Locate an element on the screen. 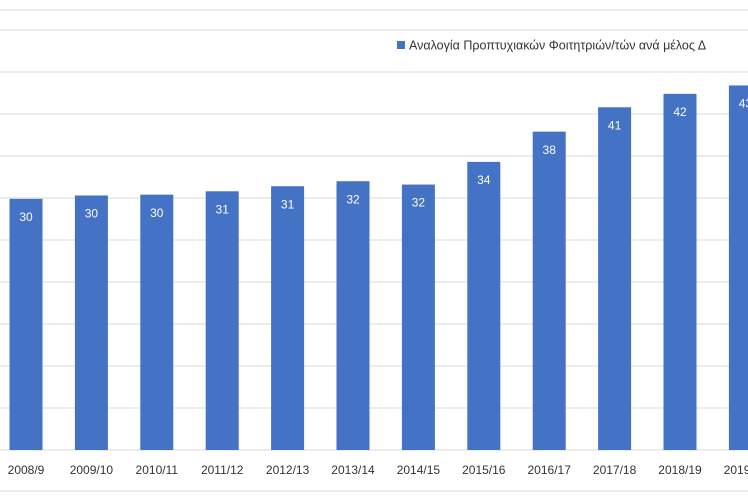 This screenshot has width=748, height=498. value-label: 42 is located at coordinates (680, 112).